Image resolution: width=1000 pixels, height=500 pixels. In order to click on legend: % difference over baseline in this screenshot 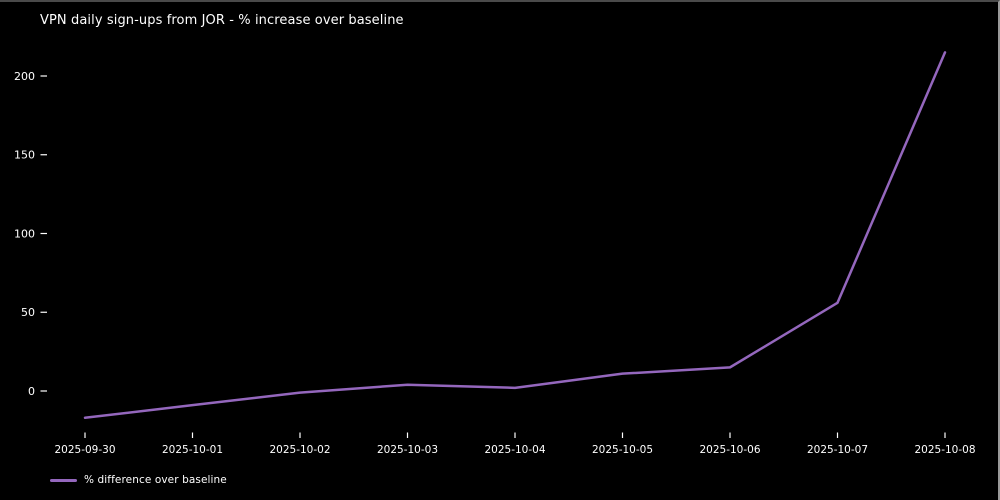, I will do `click(138, 480)`.